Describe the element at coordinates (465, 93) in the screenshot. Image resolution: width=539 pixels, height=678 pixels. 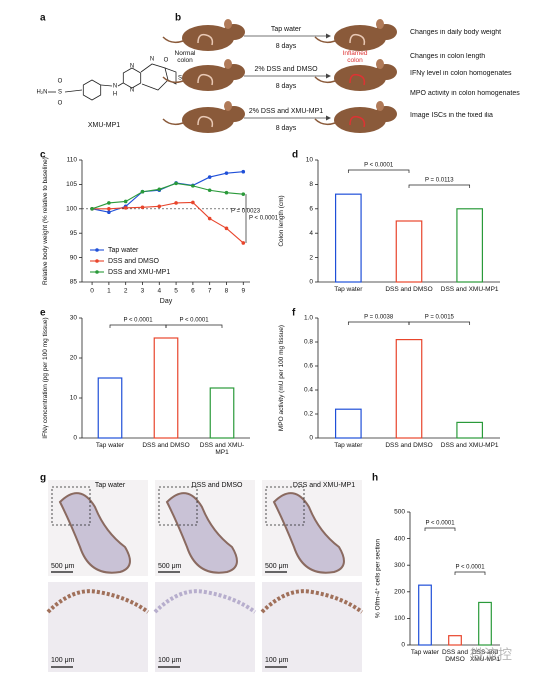
I see `readout-box: MPO activity in colon homogenates` at that location.